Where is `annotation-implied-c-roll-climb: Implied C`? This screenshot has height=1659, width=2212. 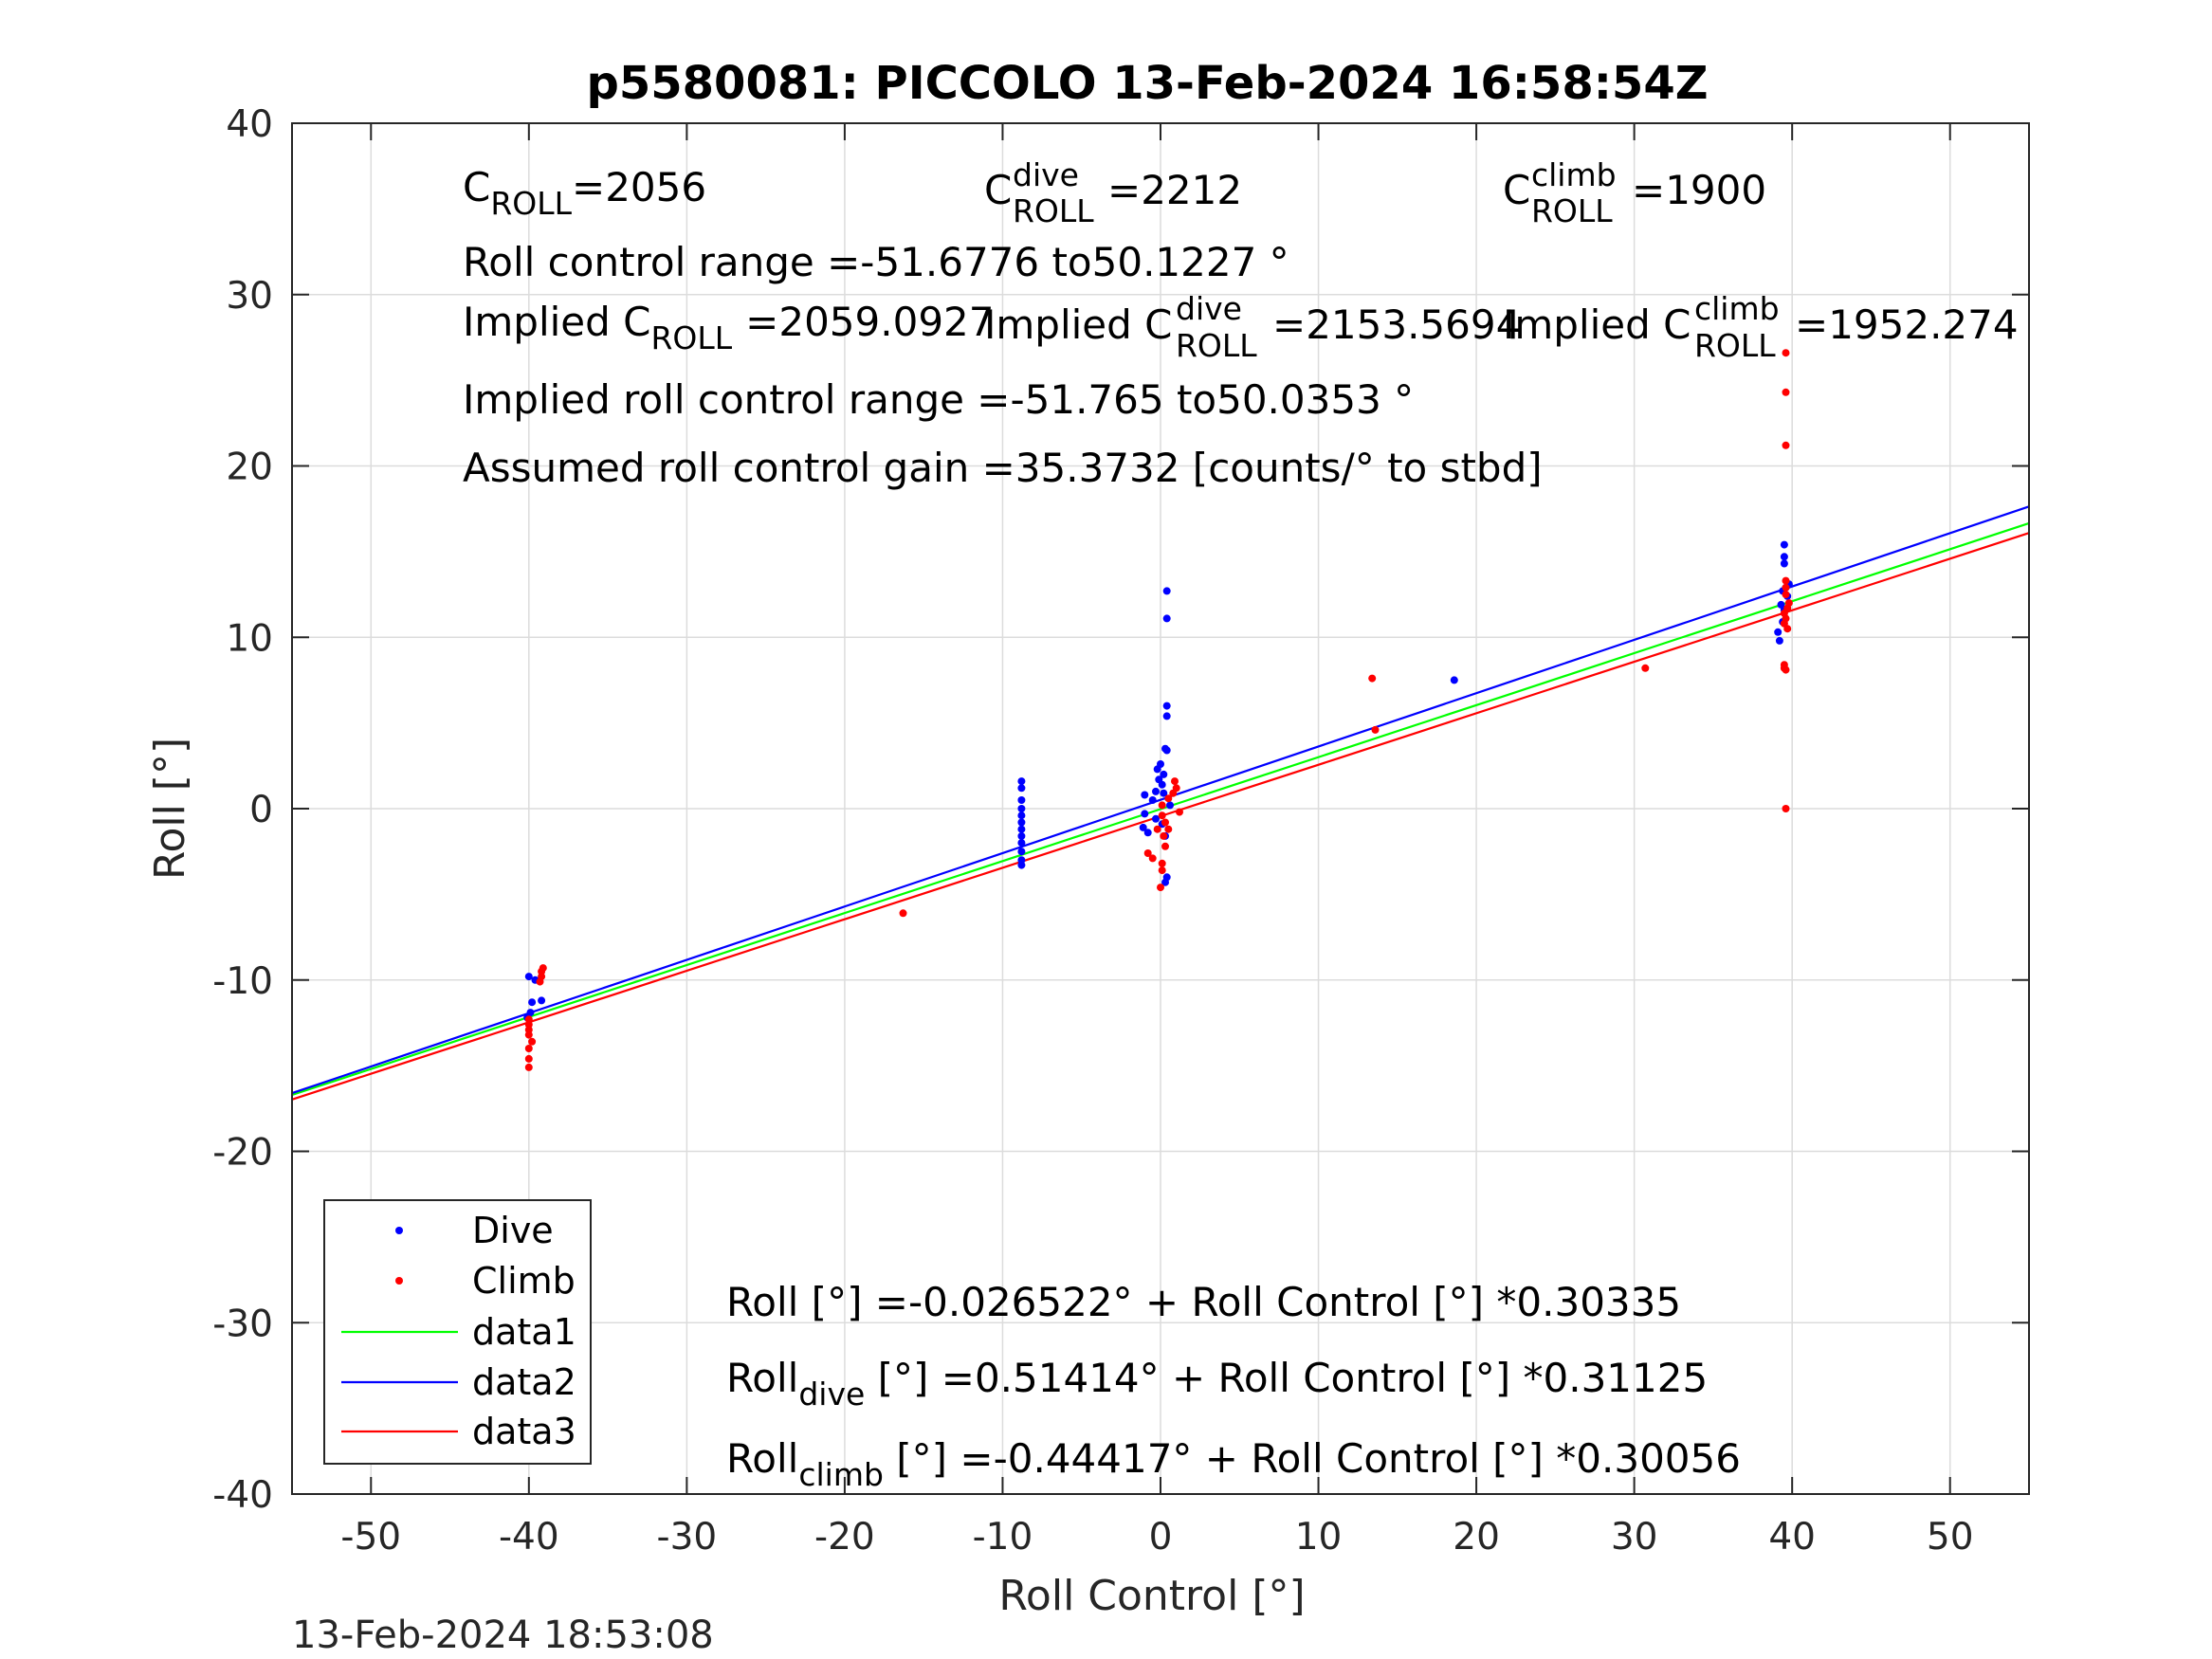 annotation-implied-c-roll-climb: Implied C is located at coordinates (1597, 324).